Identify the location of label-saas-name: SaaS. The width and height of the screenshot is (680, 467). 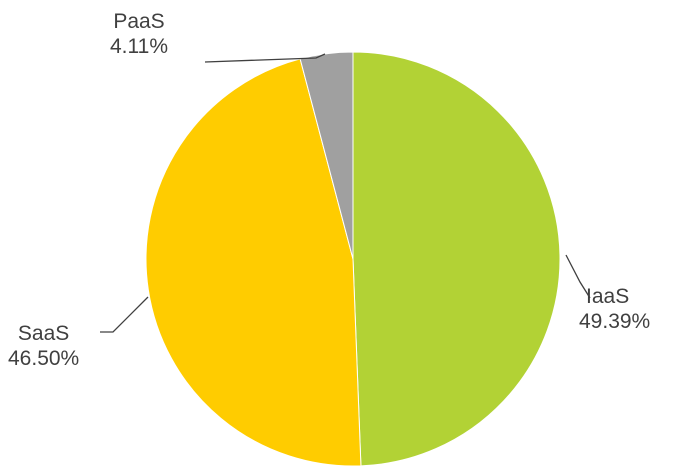
(43, 333).